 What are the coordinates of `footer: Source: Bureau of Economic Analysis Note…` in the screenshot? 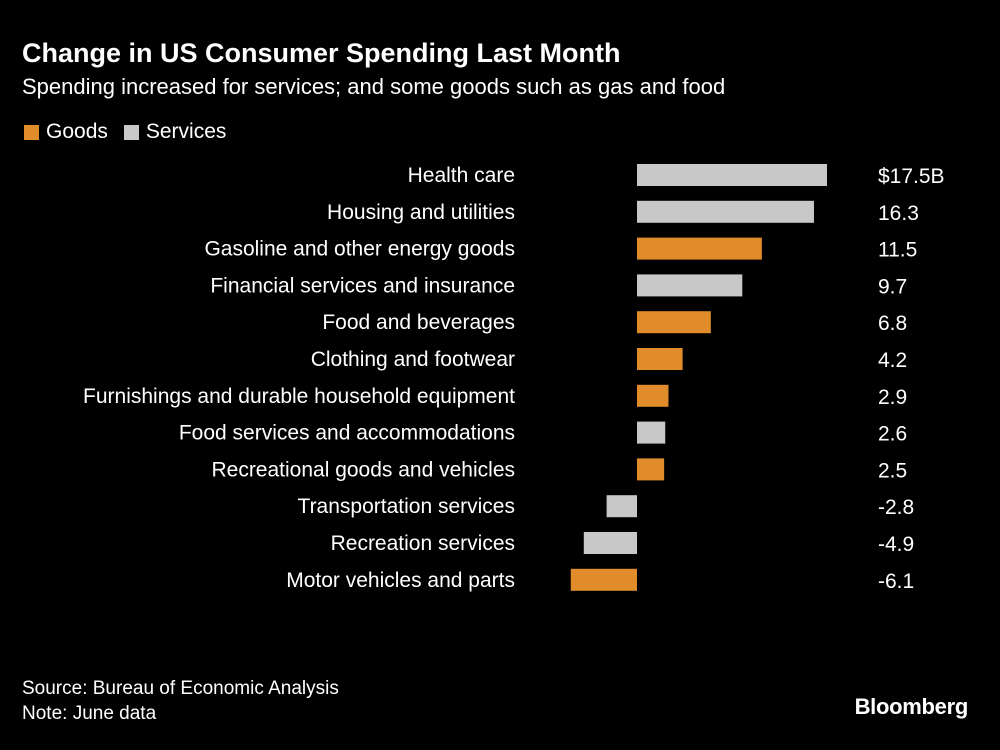 It's located at (180, 701).